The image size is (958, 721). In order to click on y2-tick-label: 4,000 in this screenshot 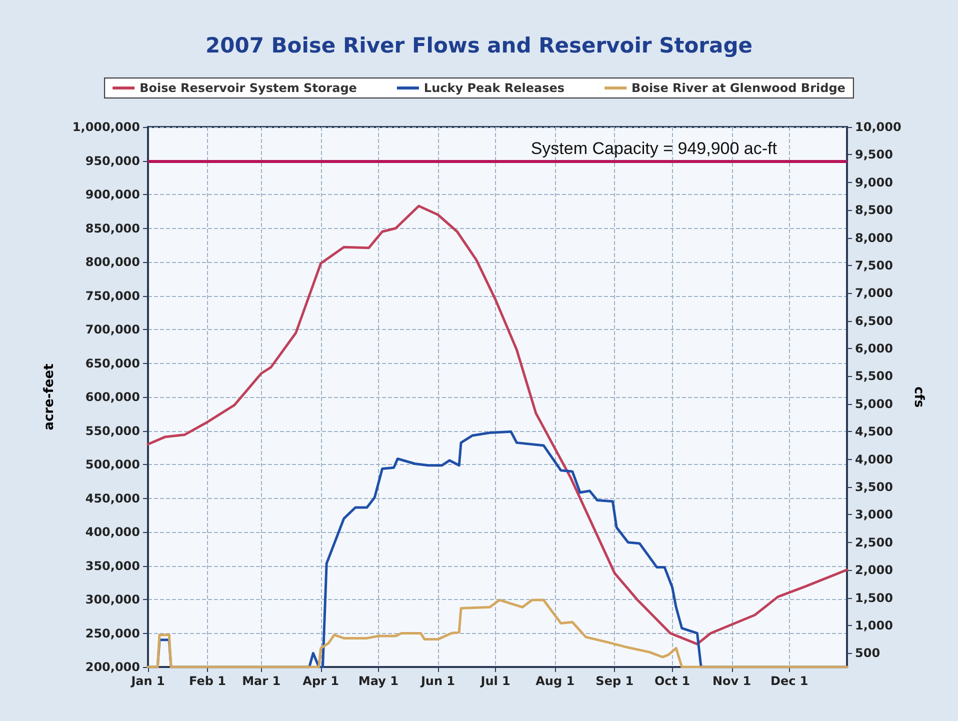, I will do `click(874, 459)`.